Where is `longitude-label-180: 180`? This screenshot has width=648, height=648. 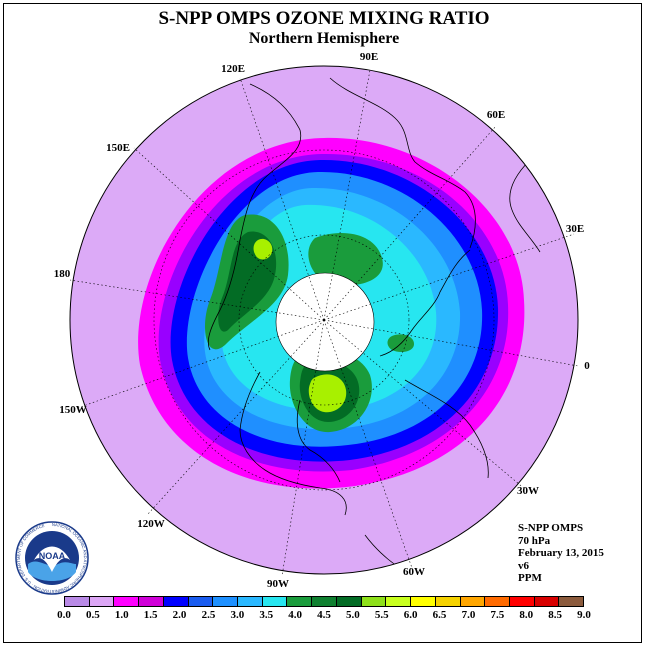
longitude-label-180: 180 is located at coordinates (62, 274).